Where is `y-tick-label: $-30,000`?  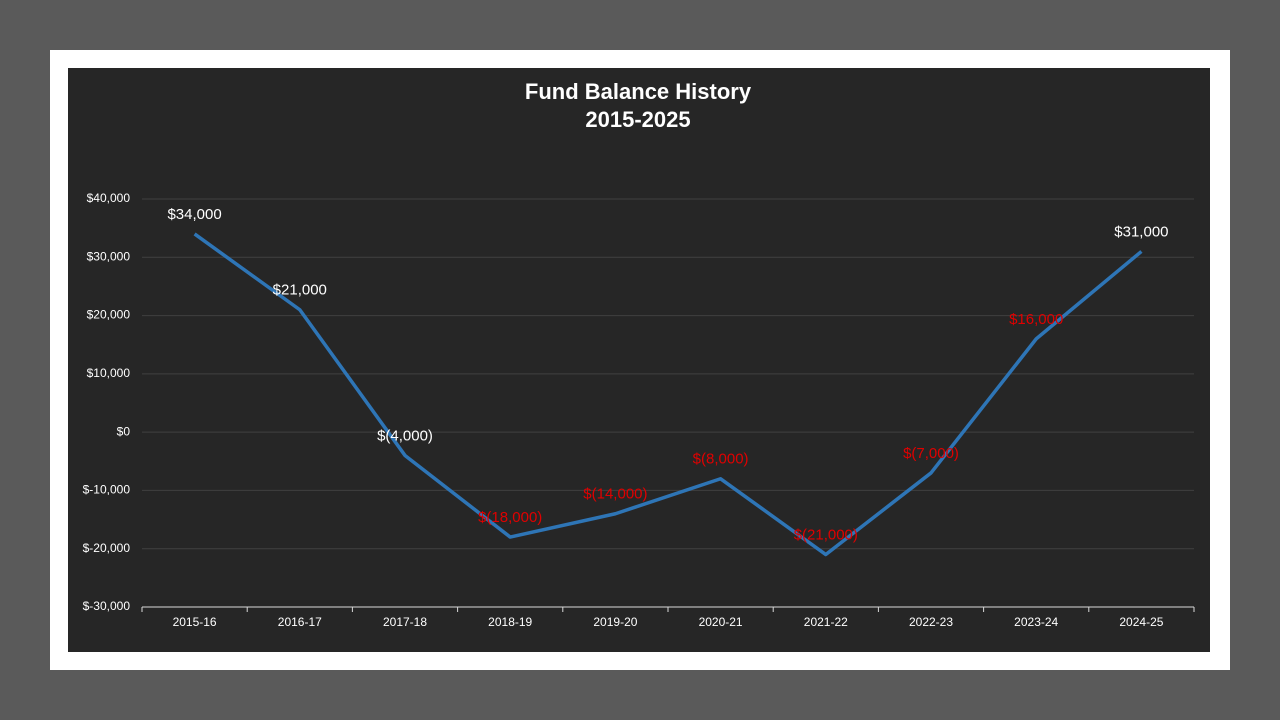 y-tick-label: $-30,000 is located at coordinates (107, 606).